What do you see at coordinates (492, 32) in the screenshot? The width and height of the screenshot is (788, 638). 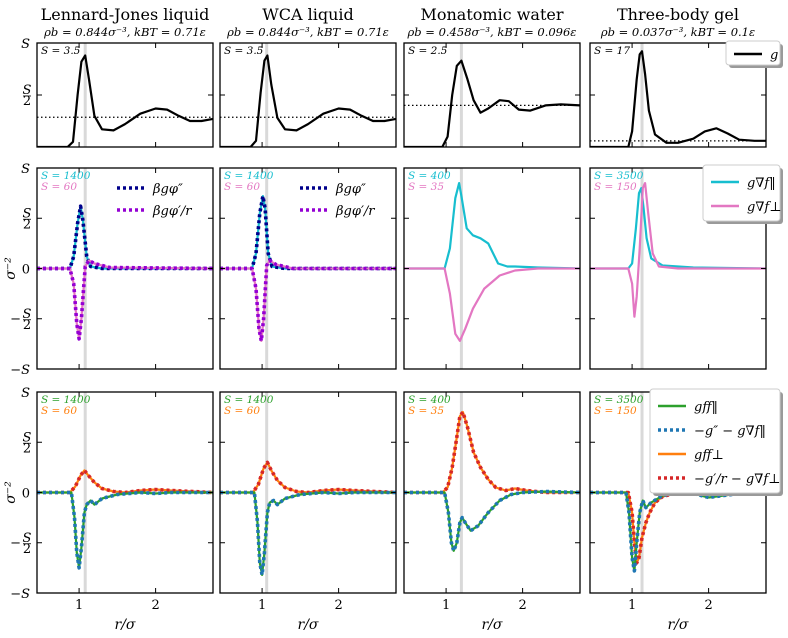 I see `column-subtitle: ρb = 0.458σ⁻³, kBT = 0.096ε` at bounding box center [492, 32].